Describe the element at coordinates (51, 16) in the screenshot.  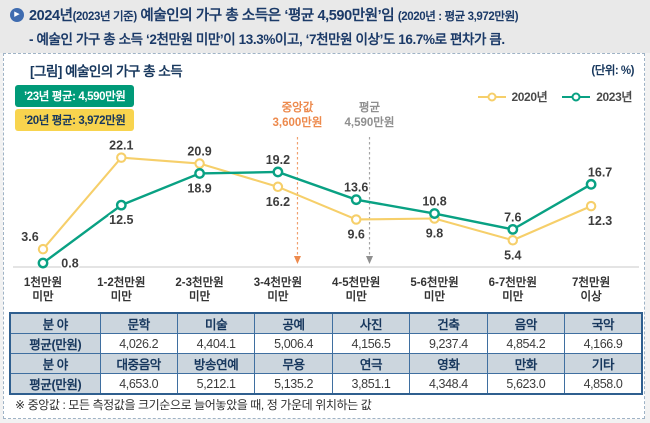
I see `summary-year: 2024년` at that location.